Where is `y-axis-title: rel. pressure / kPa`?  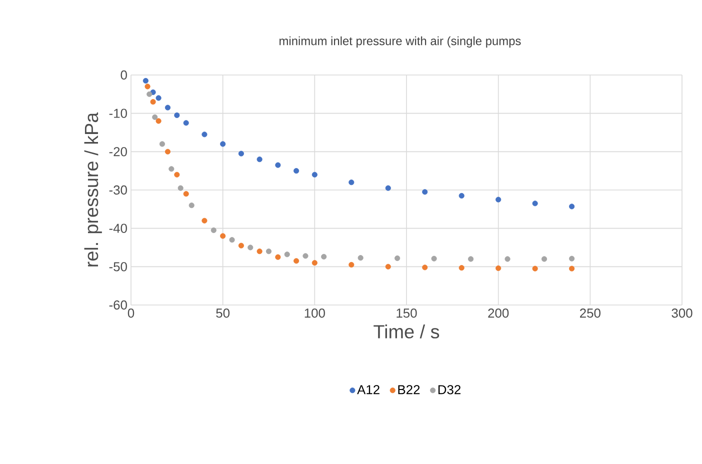 y-axis-title: rel. pressure / kPa is located at coordinates (93, 189).